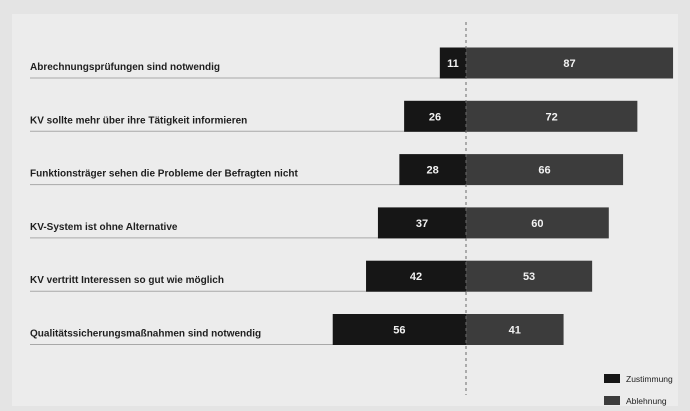 Image resolution: width=690 pixels, height=411 pixels. What do you see at coordinates (646, 401) in the screenshot?
I see `legend-label-ablehnung: Ablehnung` at bounding box center [646, 401].